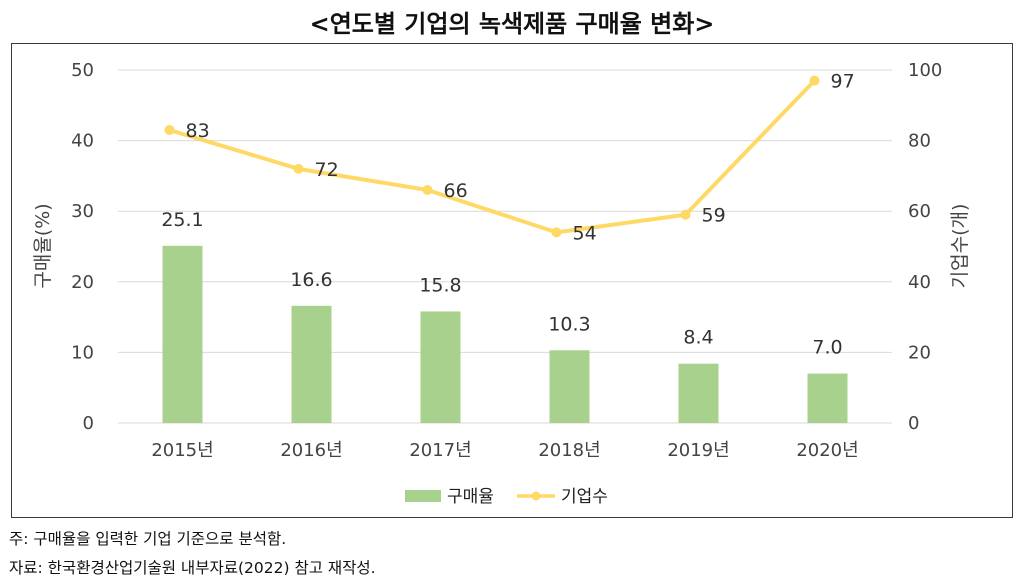 The width and height of the screenshot is (1024, 583). Describe the element at coordinates (512, 24) in the screenshot. I see `chart-title: <연도별 기업의 녹색제품 구매율 변화>` at that location.